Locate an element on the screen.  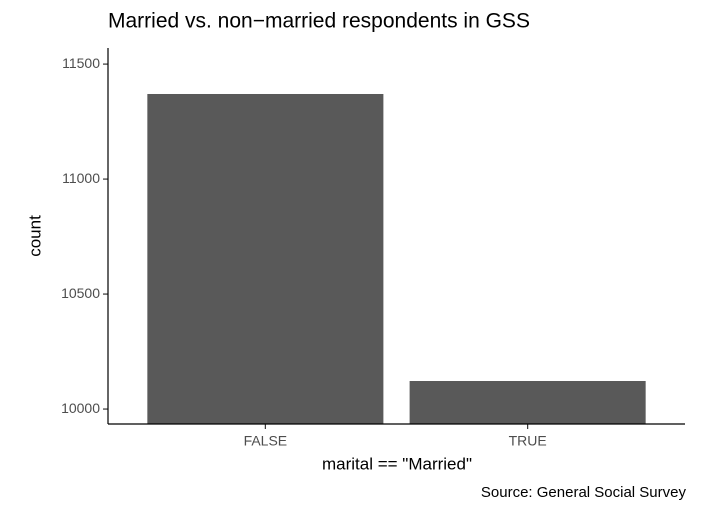
y-tick-label: 10500 is located at coordinates (80, 293).